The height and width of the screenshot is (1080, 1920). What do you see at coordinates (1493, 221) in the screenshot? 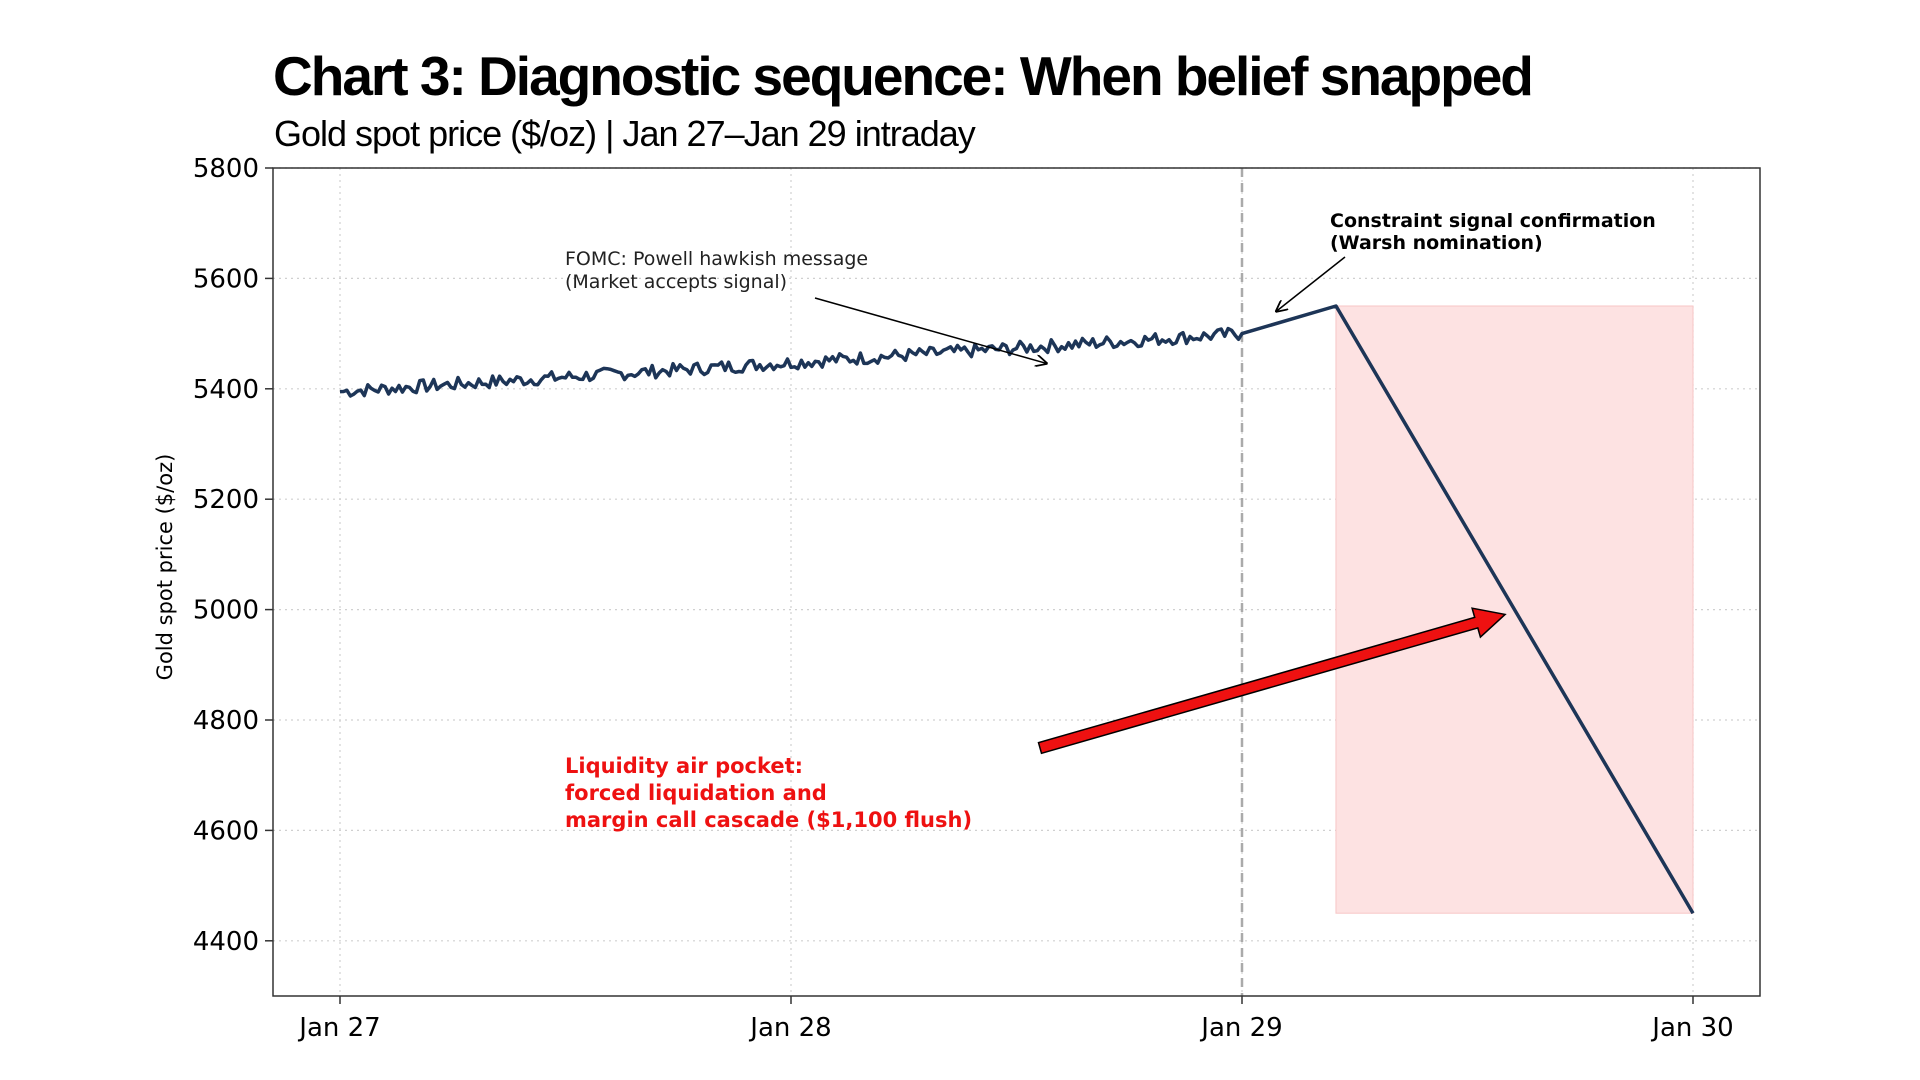
I see `annotation-warsh-line-1: Constraint signal confirmation` at bounding box center [1493, 221].